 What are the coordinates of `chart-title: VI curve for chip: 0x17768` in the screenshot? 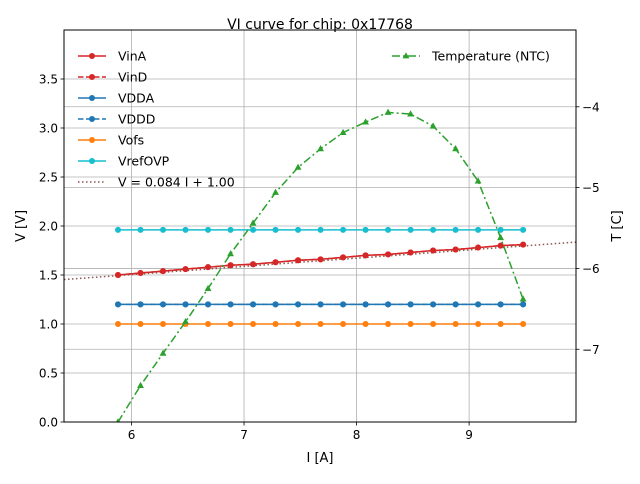 It's located at (320, 25).